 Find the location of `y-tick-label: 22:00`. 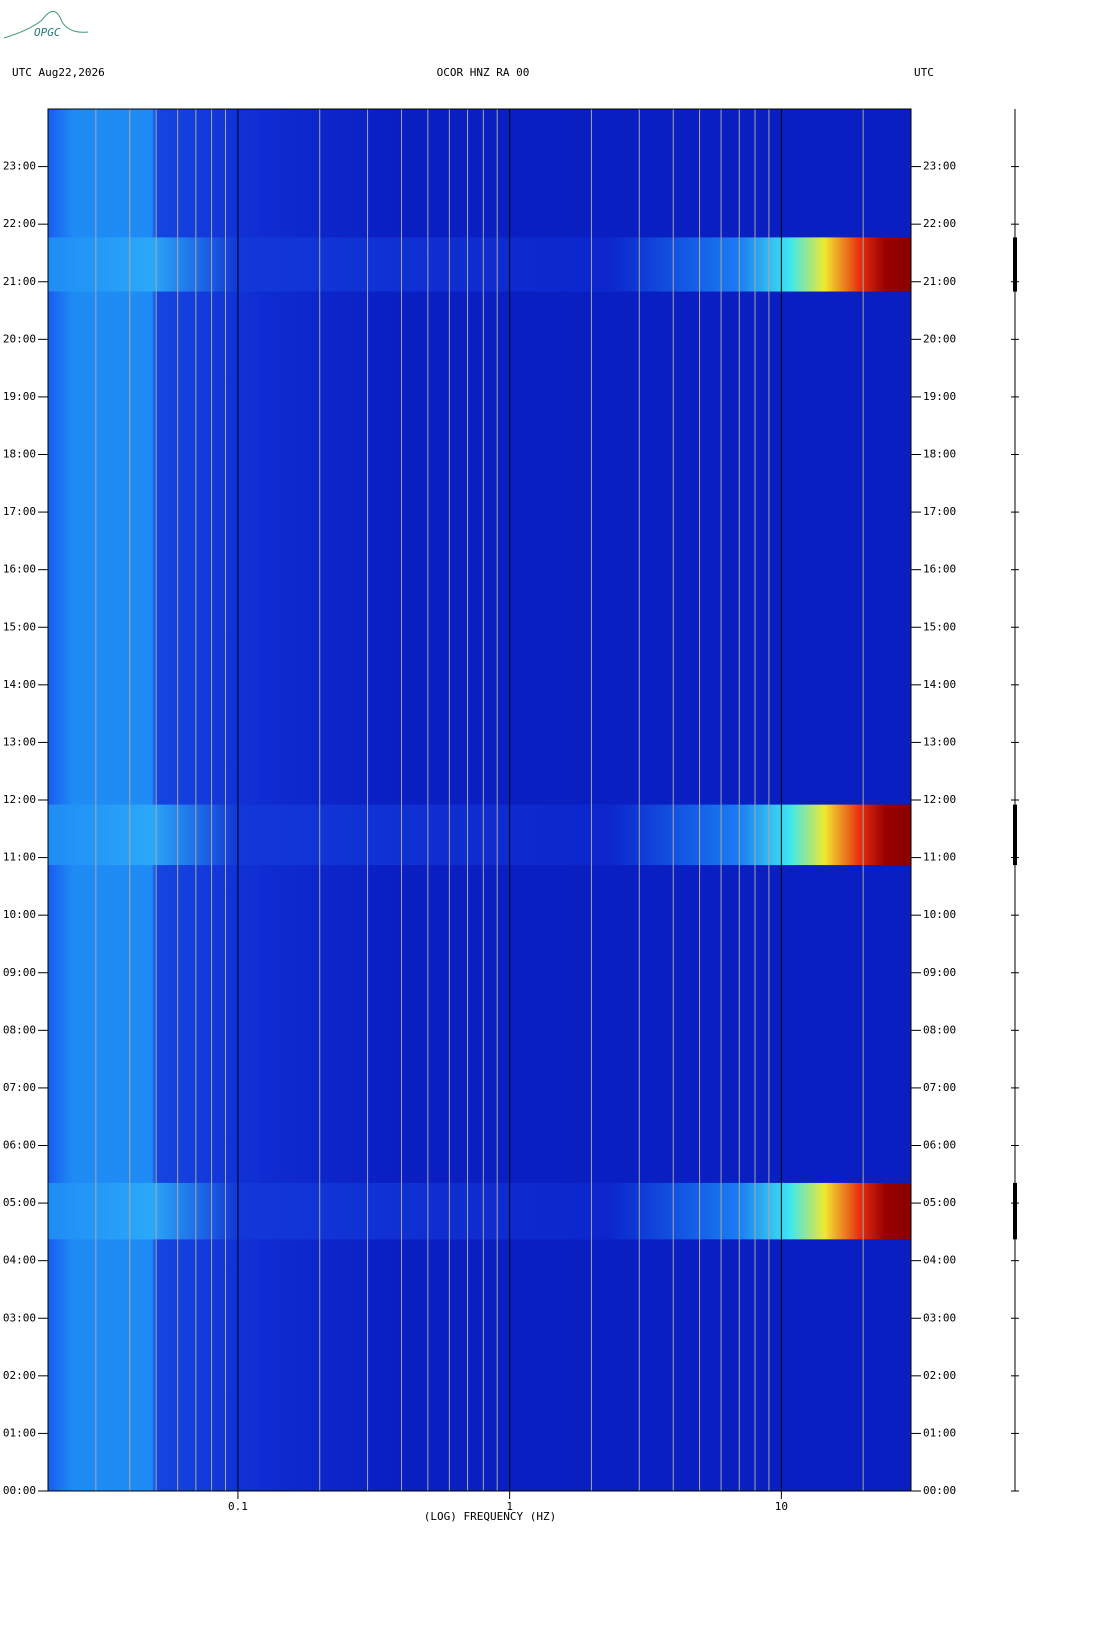

y-tick-label: 22:00 is located at coordinates (19, 223).